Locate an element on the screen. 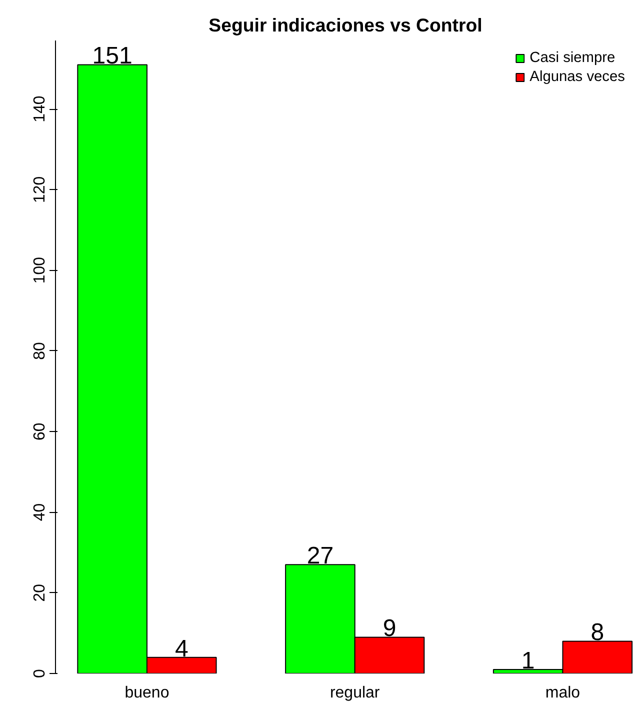 The height and width of the screenshot is (713, 635). y-tick-label: 0 is located at coordinates (40, 673).